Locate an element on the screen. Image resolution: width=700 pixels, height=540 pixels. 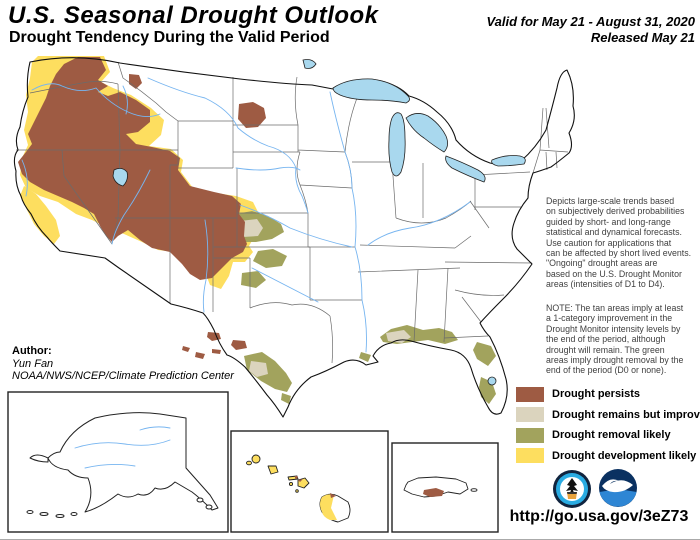
legend-item-drought-development: Drought development likely is located at coordinates (608, 456).